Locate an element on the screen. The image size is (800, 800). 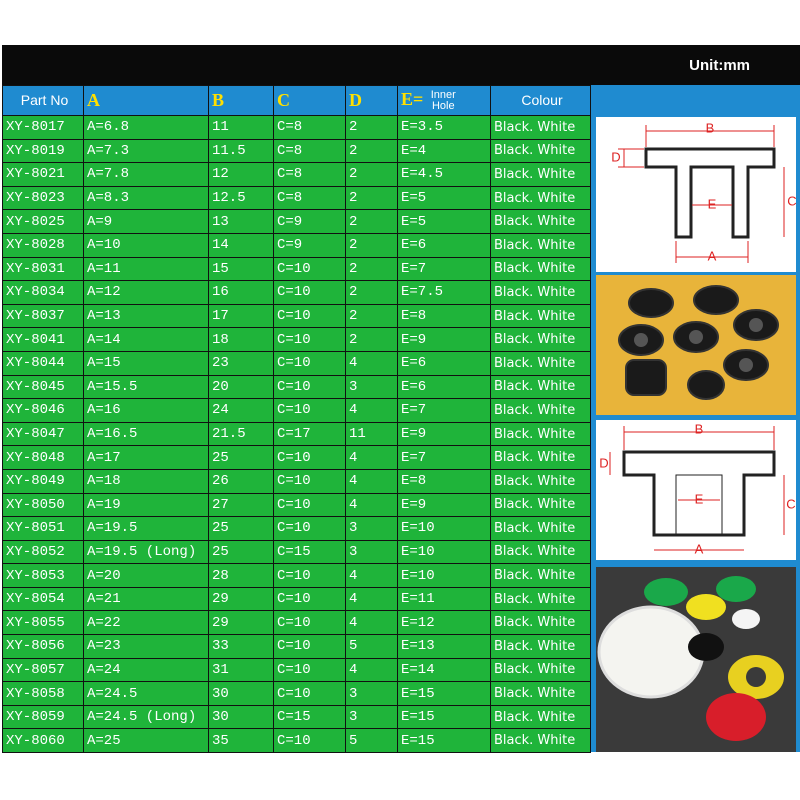
table-cell: XY-8031 is located at coordinates (43, 269).